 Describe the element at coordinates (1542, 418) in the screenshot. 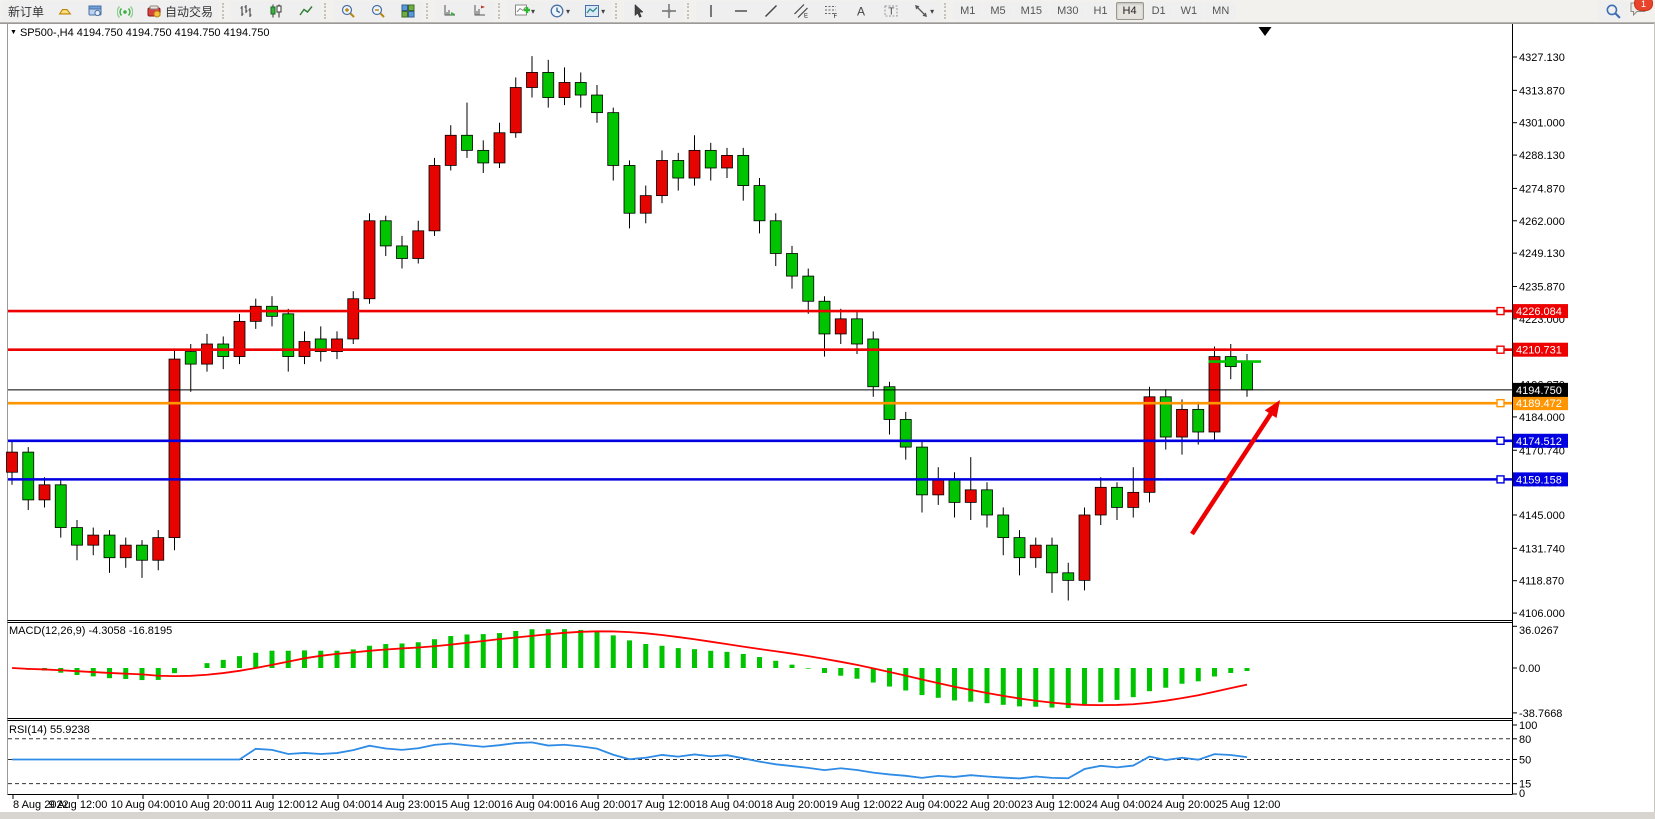

I see `svg-text: 4184.000` at that location.